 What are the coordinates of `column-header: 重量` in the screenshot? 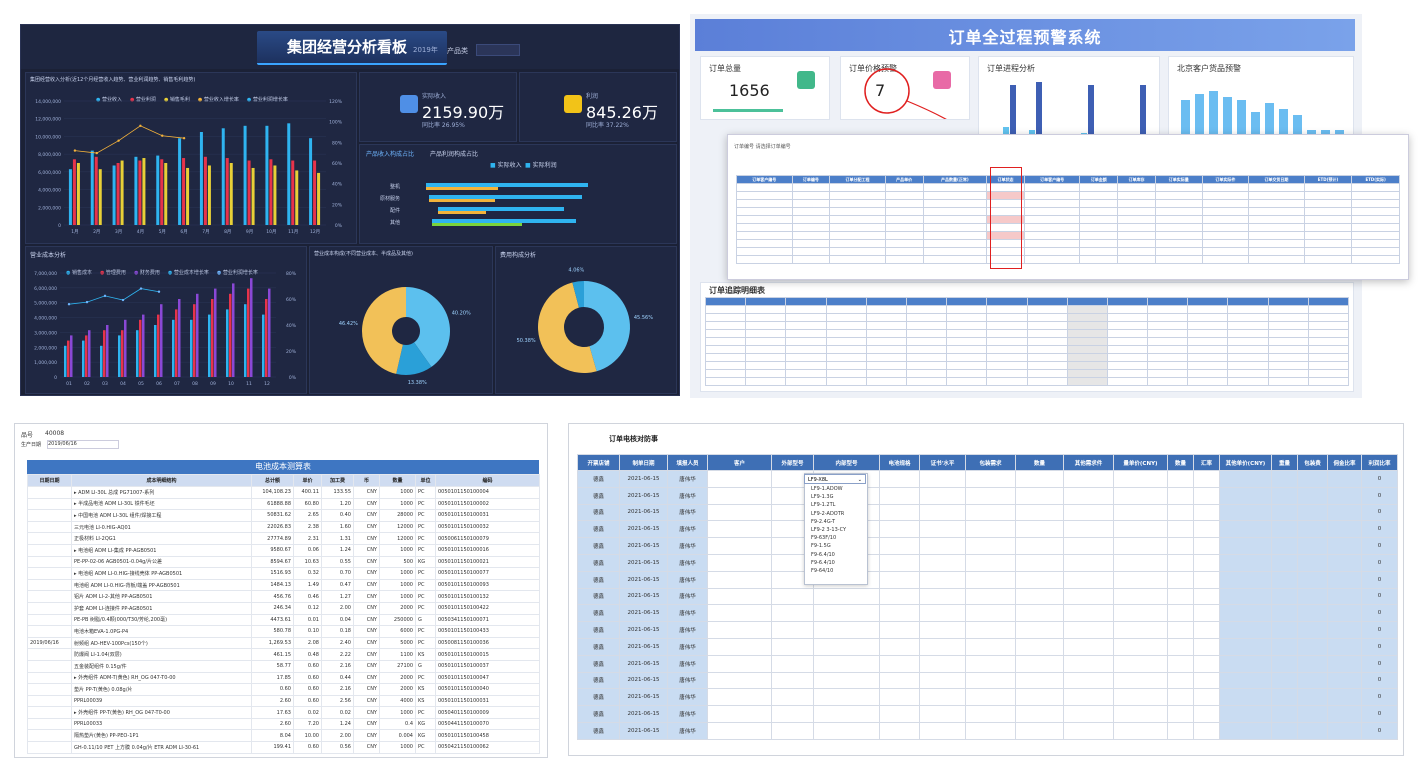 It's located at (1284, 462).